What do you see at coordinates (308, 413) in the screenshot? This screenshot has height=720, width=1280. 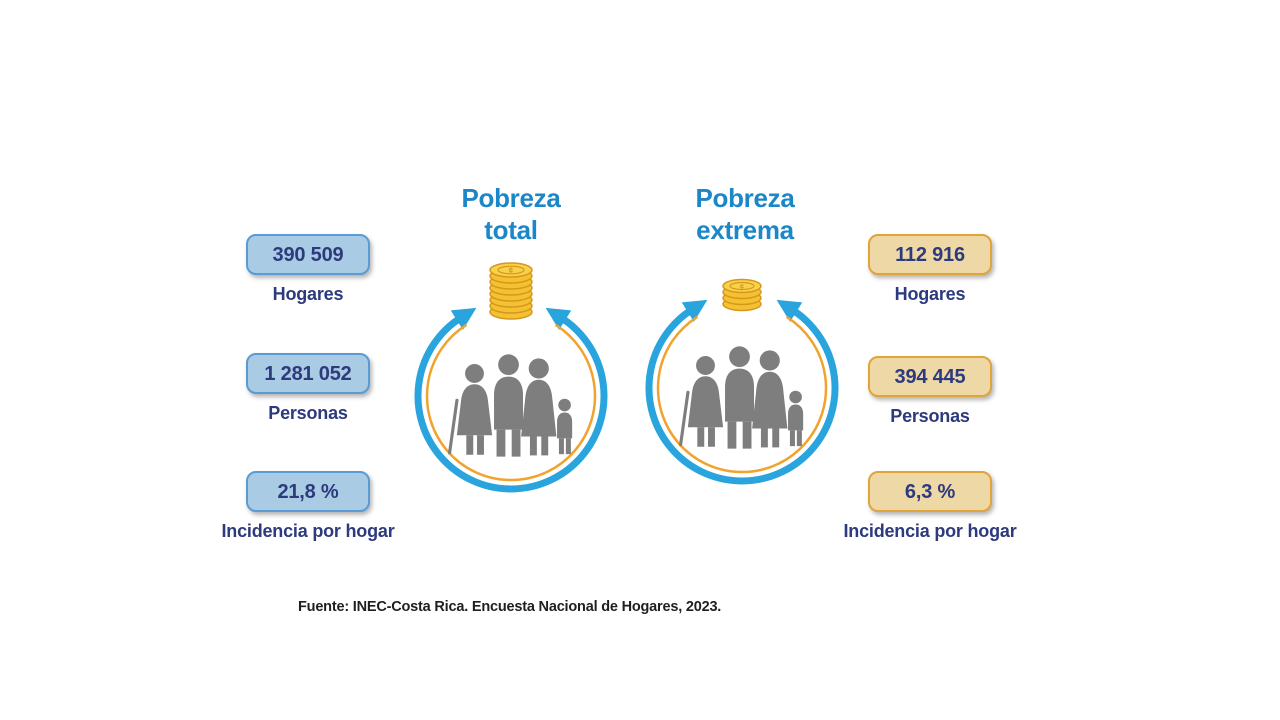 I see `total-personas-label: Personas` at bounding box center [308, 413].